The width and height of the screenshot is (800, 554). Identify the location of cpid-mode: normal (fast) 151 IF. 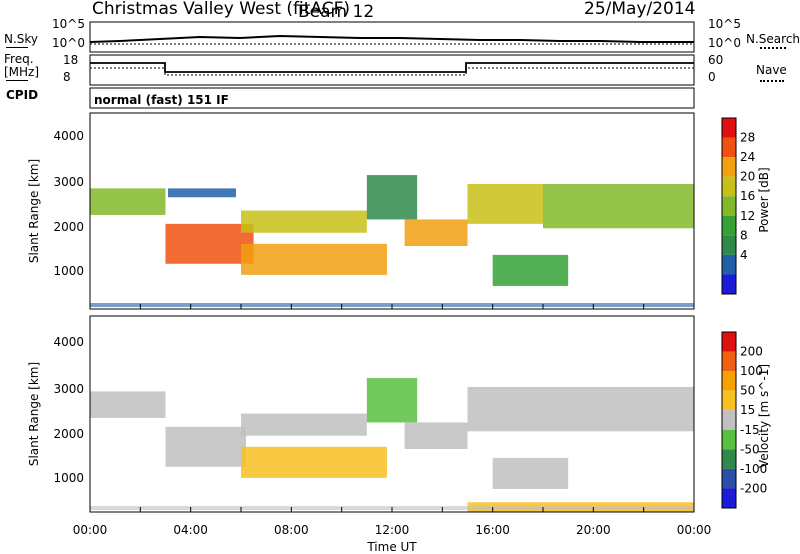
(161, 100).